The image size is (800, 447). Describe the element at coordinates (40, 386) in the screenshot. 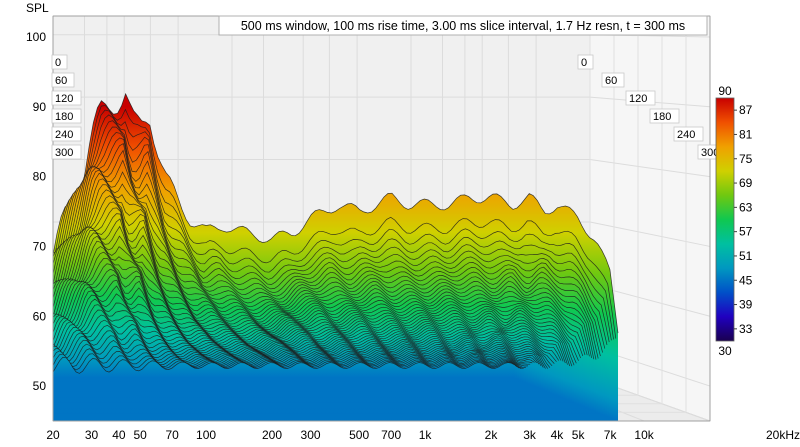

I see `y-tick-label: 50` at that location.